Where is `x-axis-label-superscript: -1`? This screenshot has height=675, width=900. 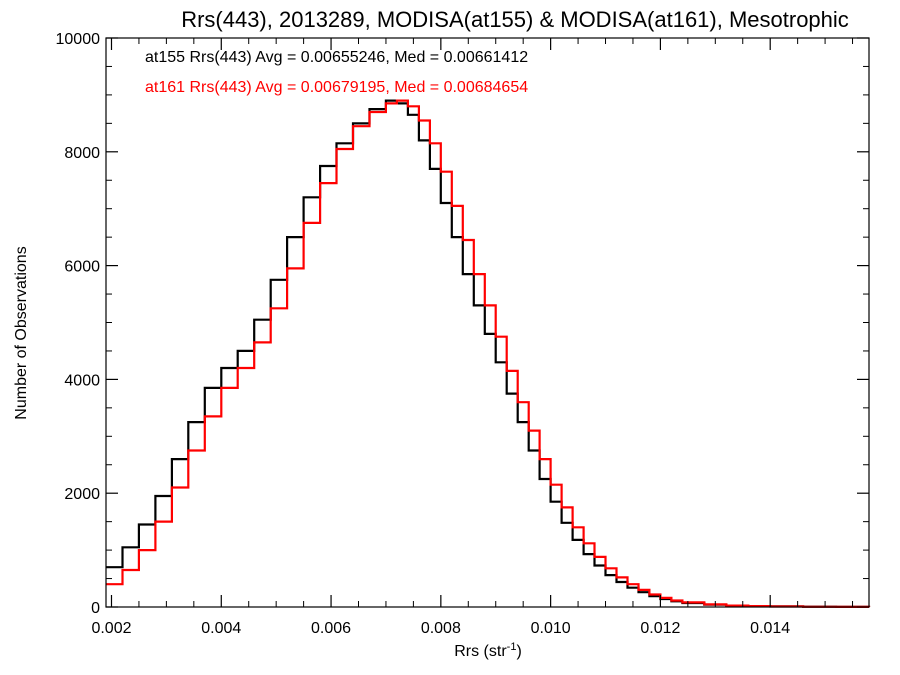 x-axis-label-superscript: -1 is located at coordinates (512, 647).